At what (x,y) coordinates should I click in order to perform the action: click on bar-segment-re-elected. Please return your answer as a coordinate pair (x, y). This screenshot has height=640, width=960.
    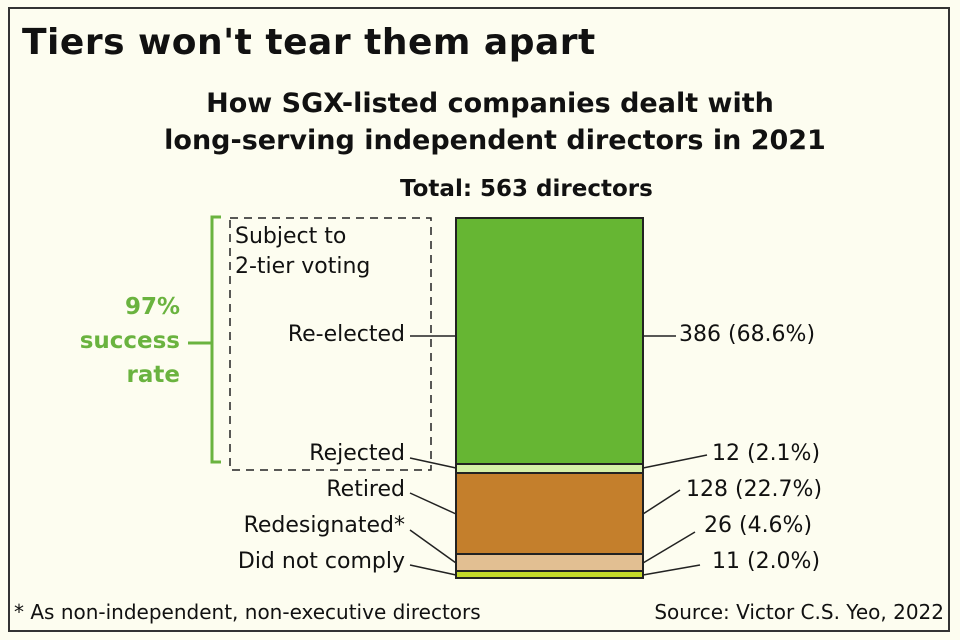
    Looking at the image, I should click on (549, 341).